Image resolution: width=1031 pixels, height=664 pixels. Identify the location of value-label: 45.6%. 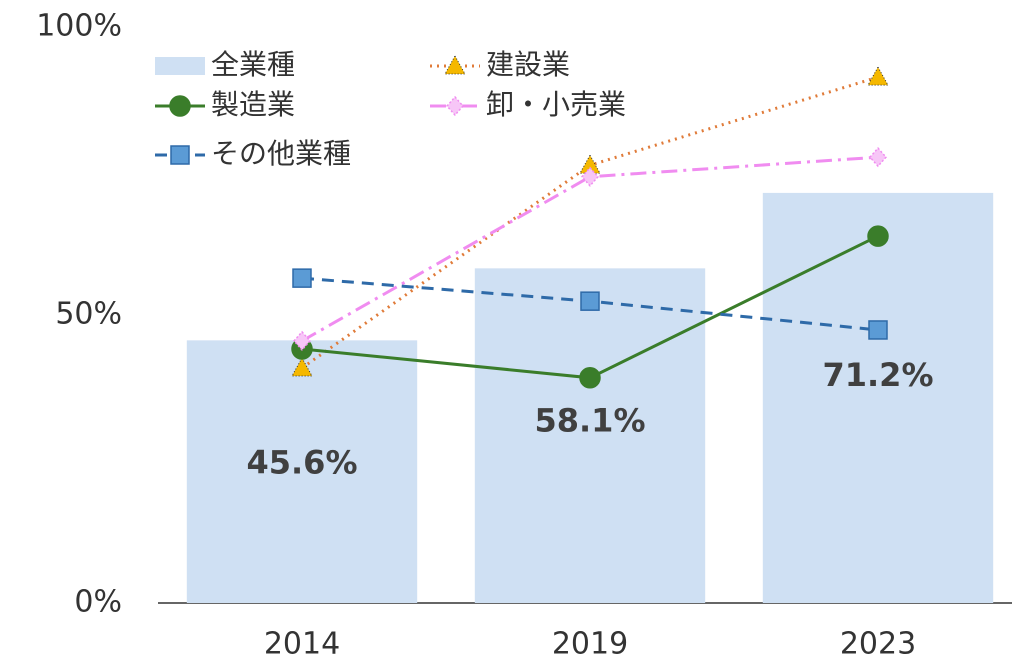
(301, 462).